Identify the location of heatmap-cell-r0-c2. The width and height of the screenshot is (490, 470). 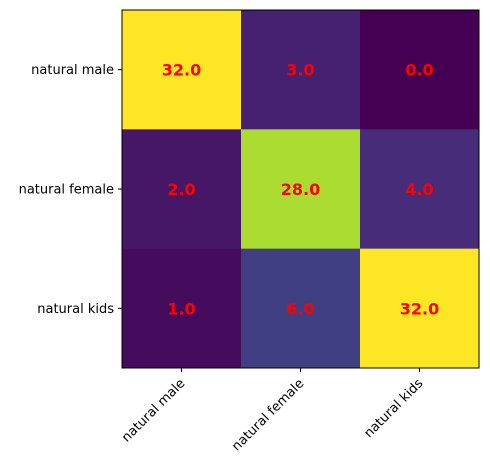
(420, 70).